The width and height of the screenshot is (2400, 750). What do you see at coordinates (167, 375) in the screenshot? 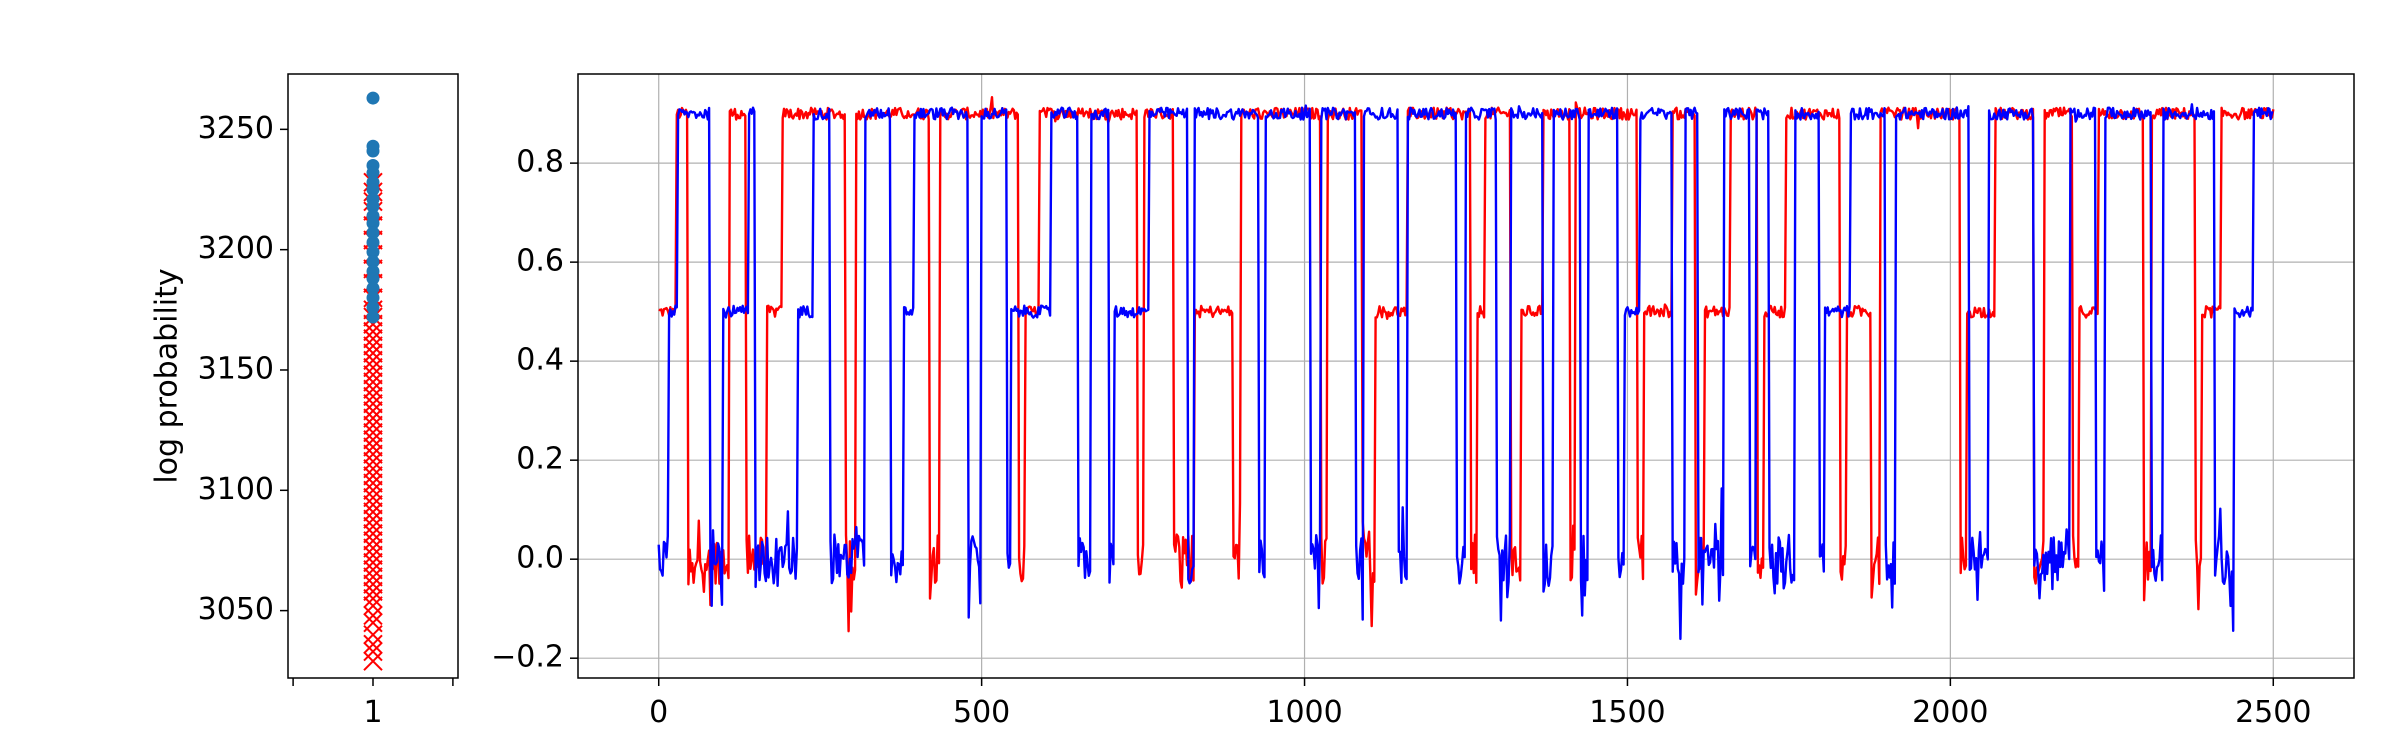
I see `left-y-axis-label: log probability` at bounding box center [167, 375].